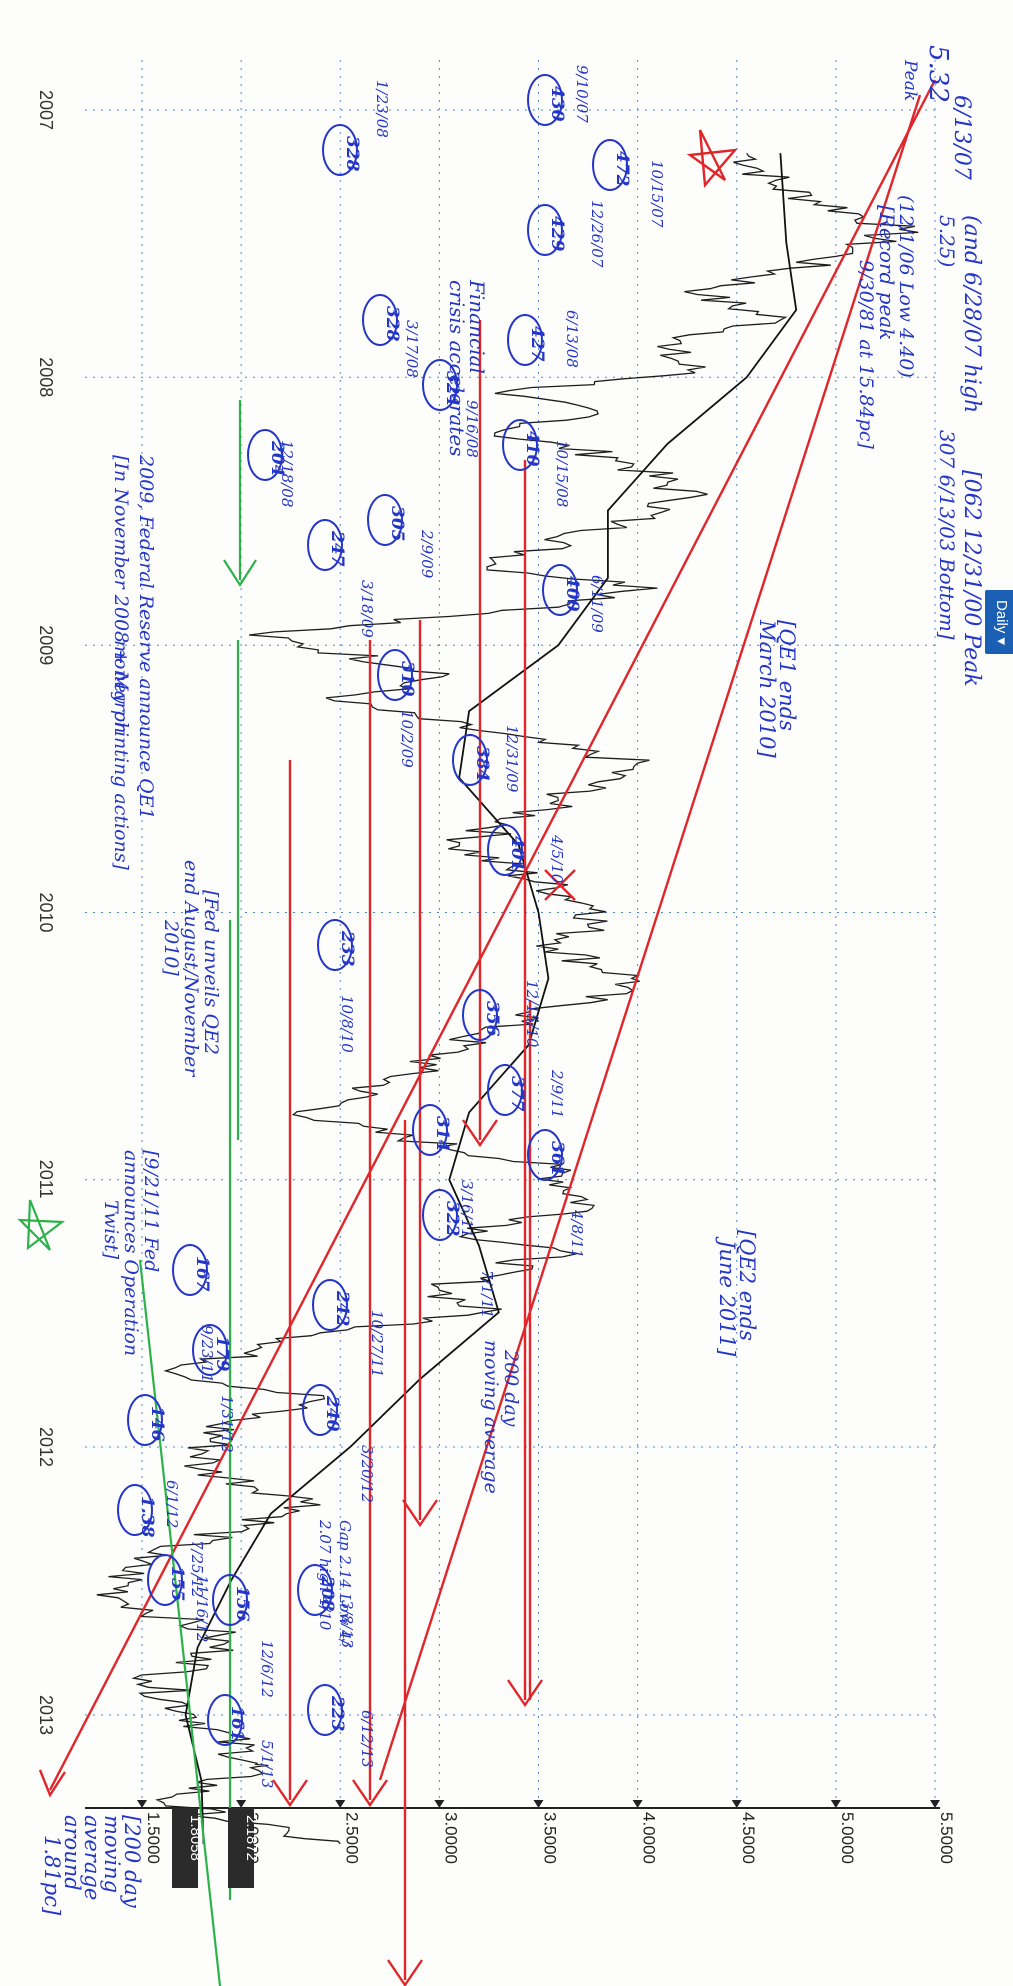 The height and width of the screenshot is (1986, 1013). I want to click on point-value: 356, so click(492, 1019).